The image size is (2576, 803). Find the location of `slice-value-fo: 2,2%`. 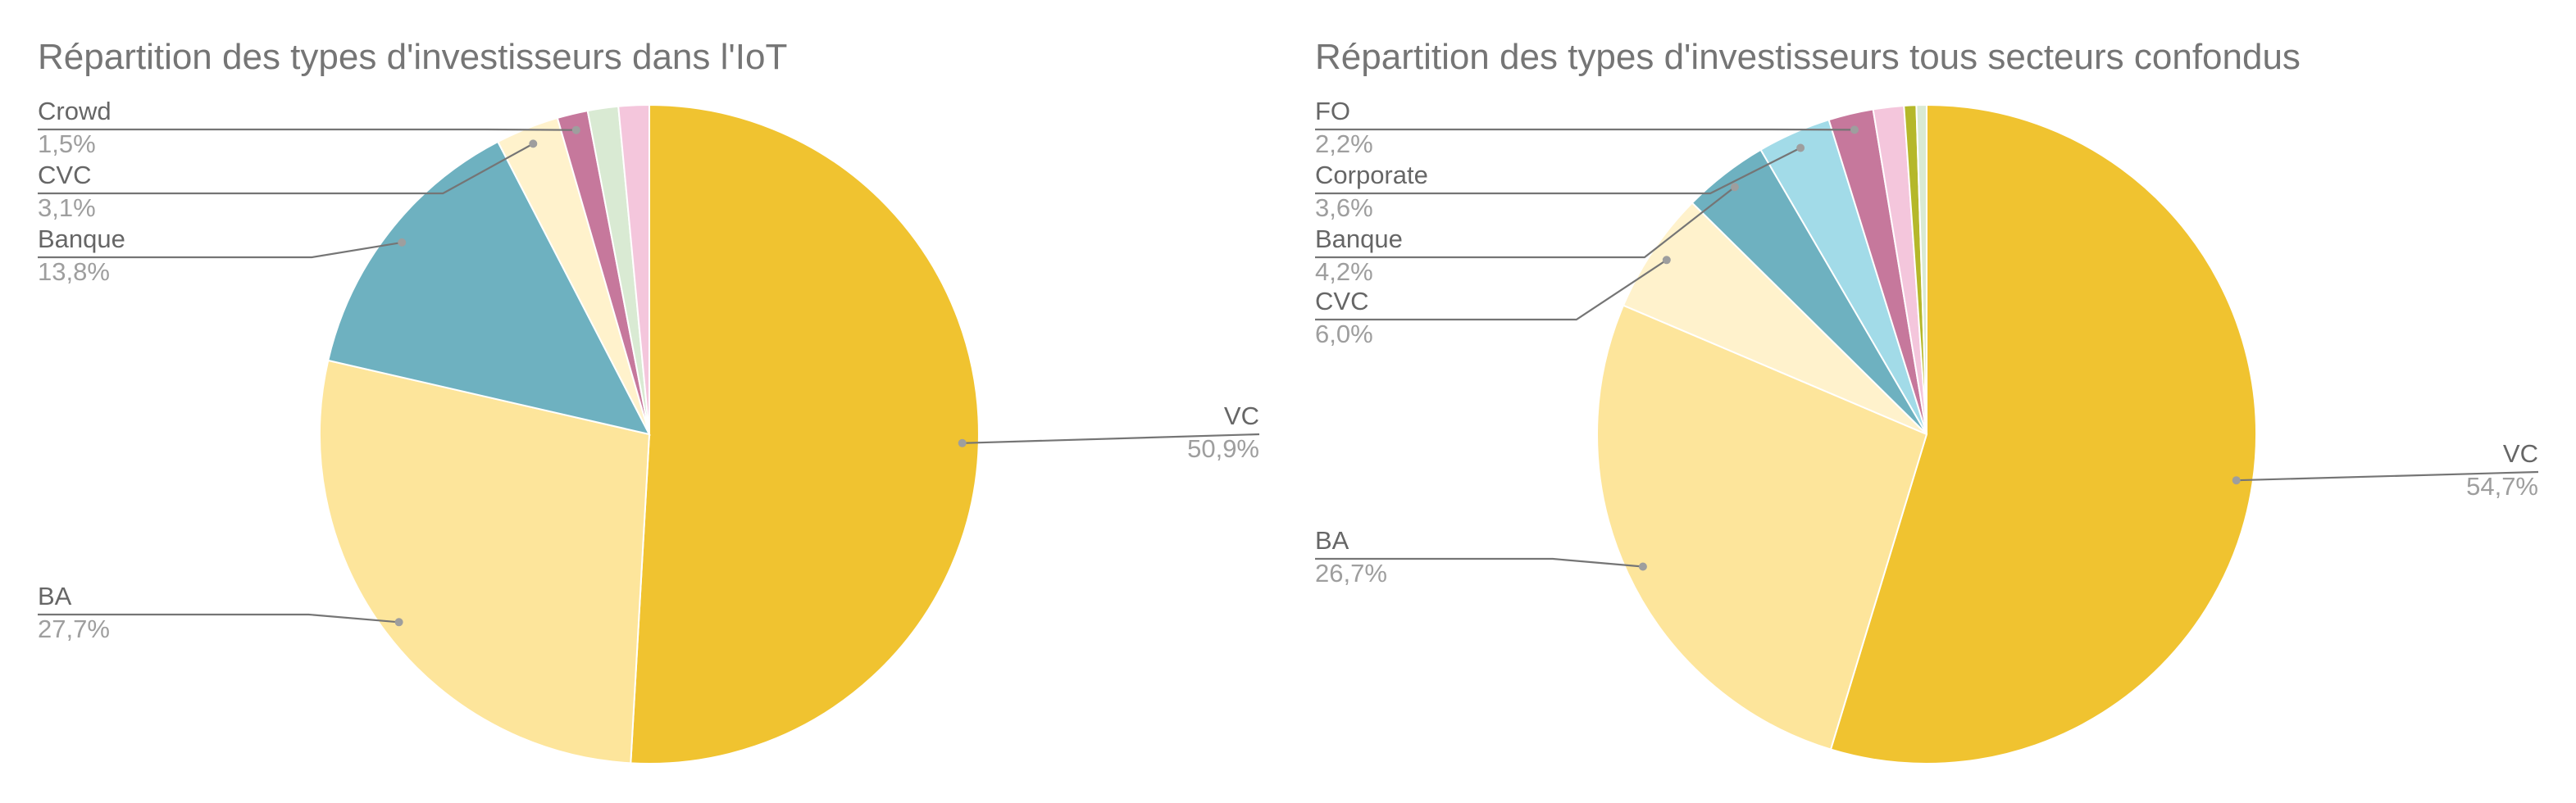

slice-value-fo: 2,2% is located at coordinates (1344, 143).